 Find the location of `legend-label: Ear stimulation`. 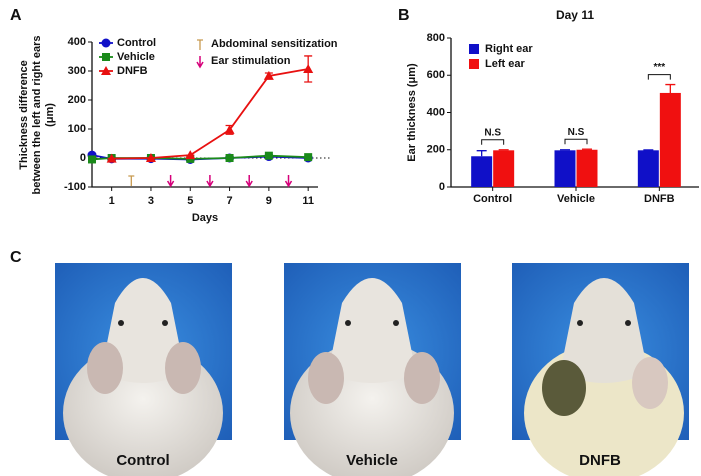

legend-label: Ear stimulation is located at coordinates (251, 61).